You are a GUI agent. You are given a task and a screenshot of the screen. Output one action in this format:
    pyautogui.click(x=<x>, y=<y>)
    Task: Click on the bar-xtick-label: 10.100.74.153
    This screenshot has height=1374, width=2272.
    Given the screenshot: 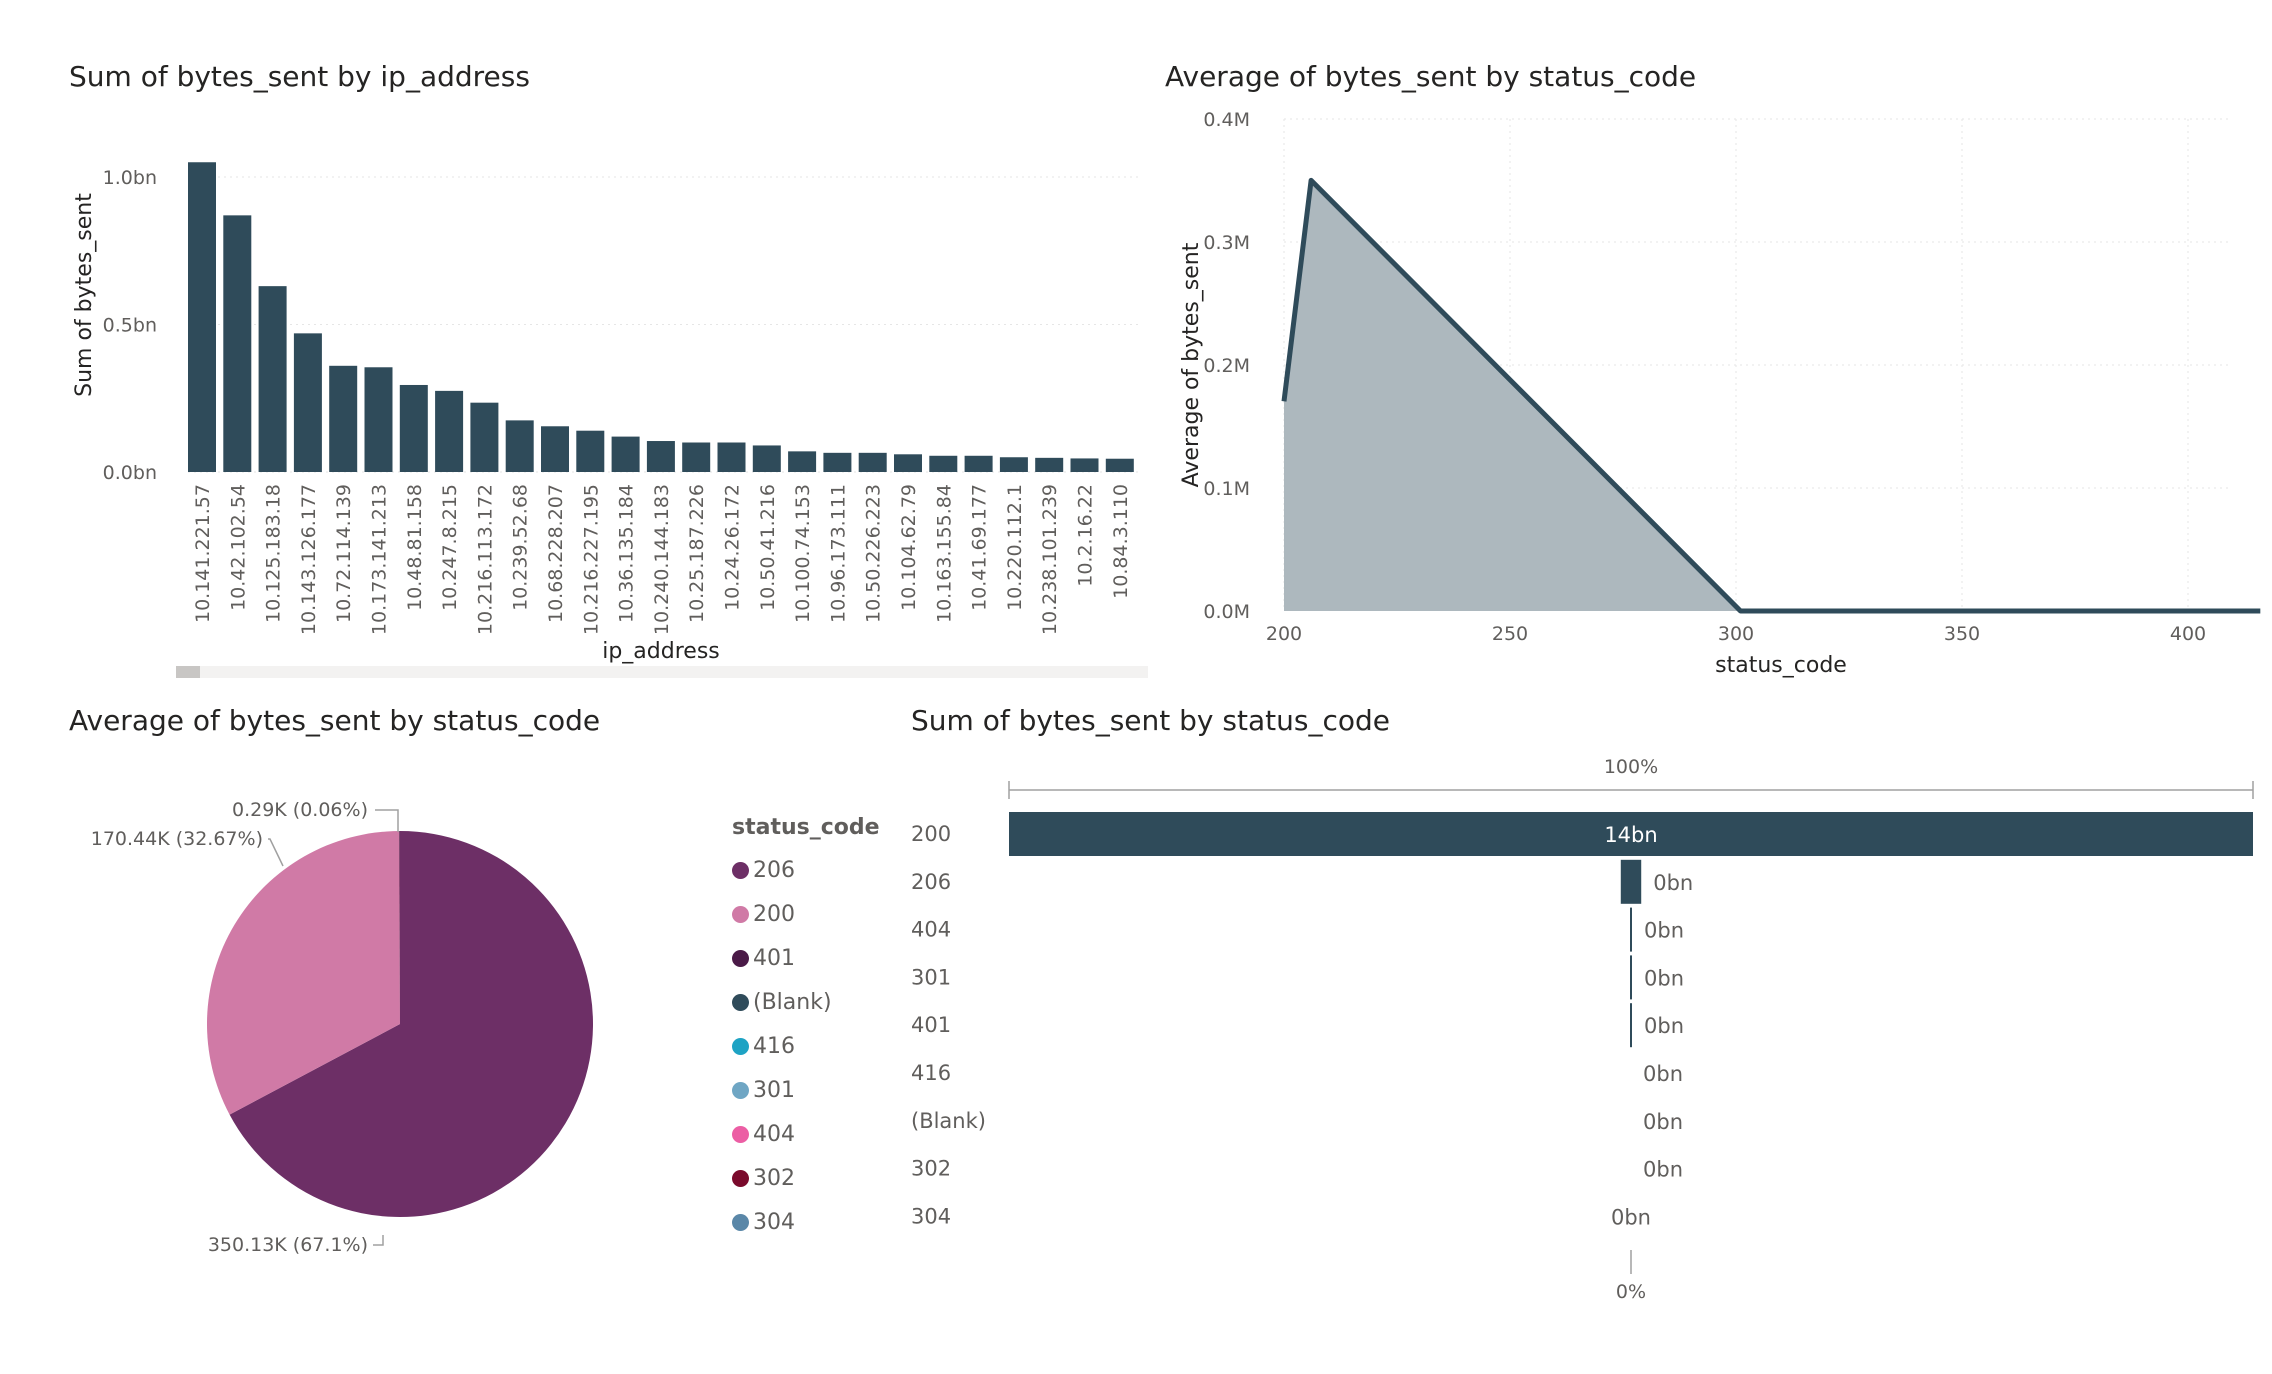 What is the action you would take?
    pyautogui.click(x=803, y=553)
    